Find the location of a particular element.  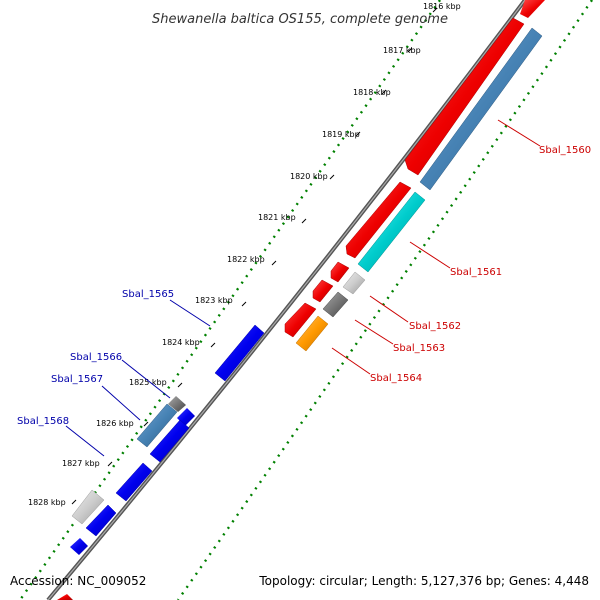

kbp-label-1827: 1827 kbp is located at coordinates (81, 463).